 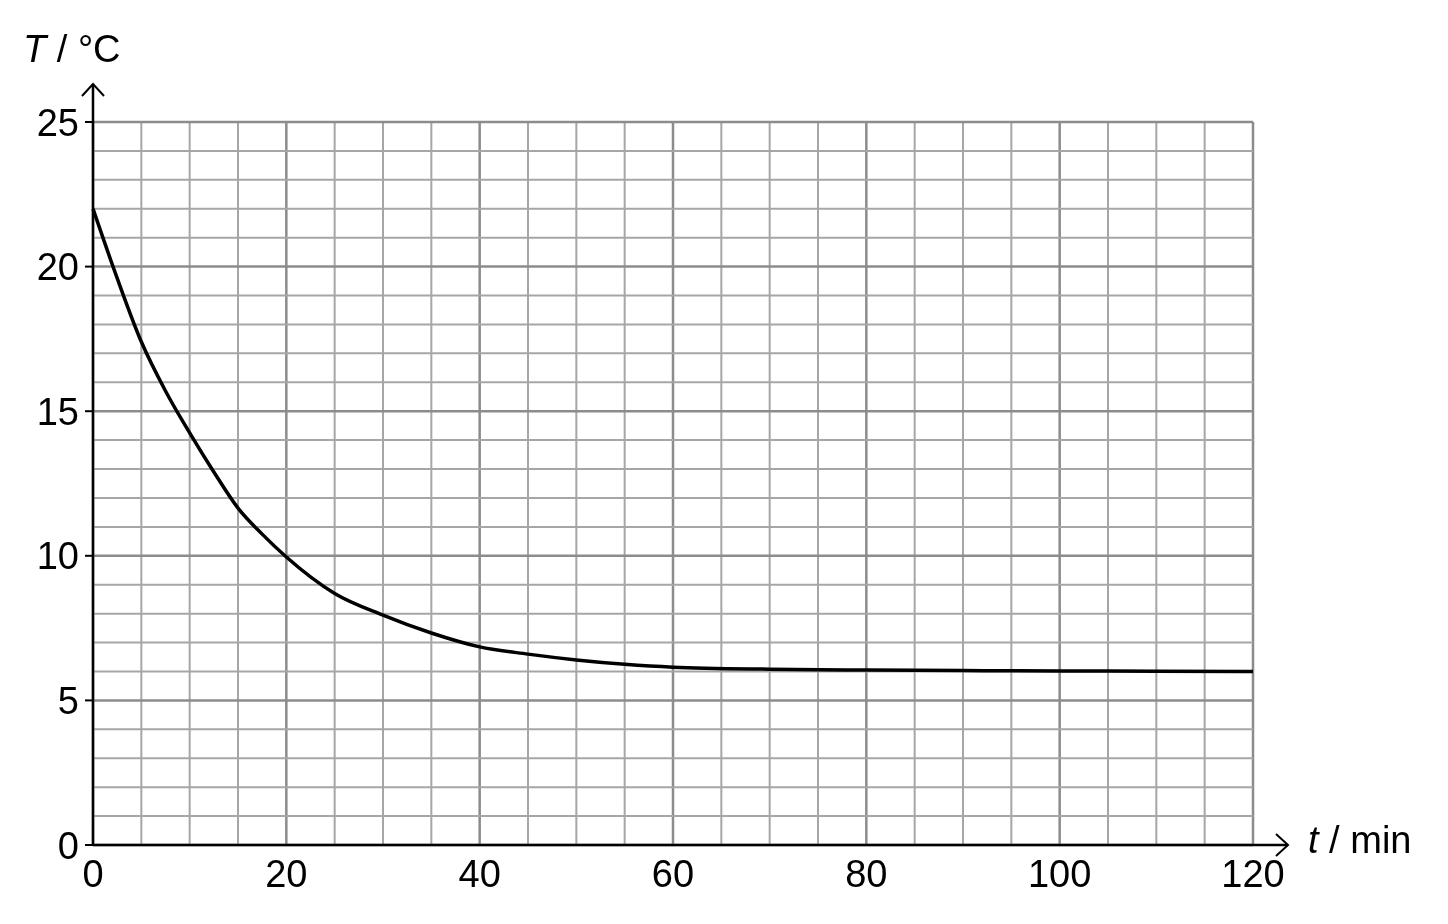 I want to click on y-tick-label: 15, so click(x=57, y=411).